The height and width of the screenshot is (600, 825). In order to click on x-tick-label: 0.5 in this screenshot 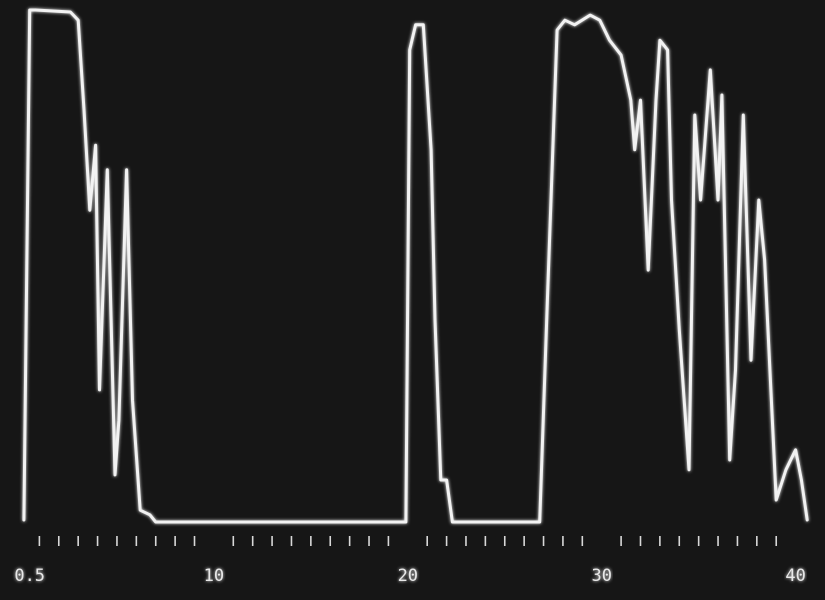, I will do `click(29, 576)`.